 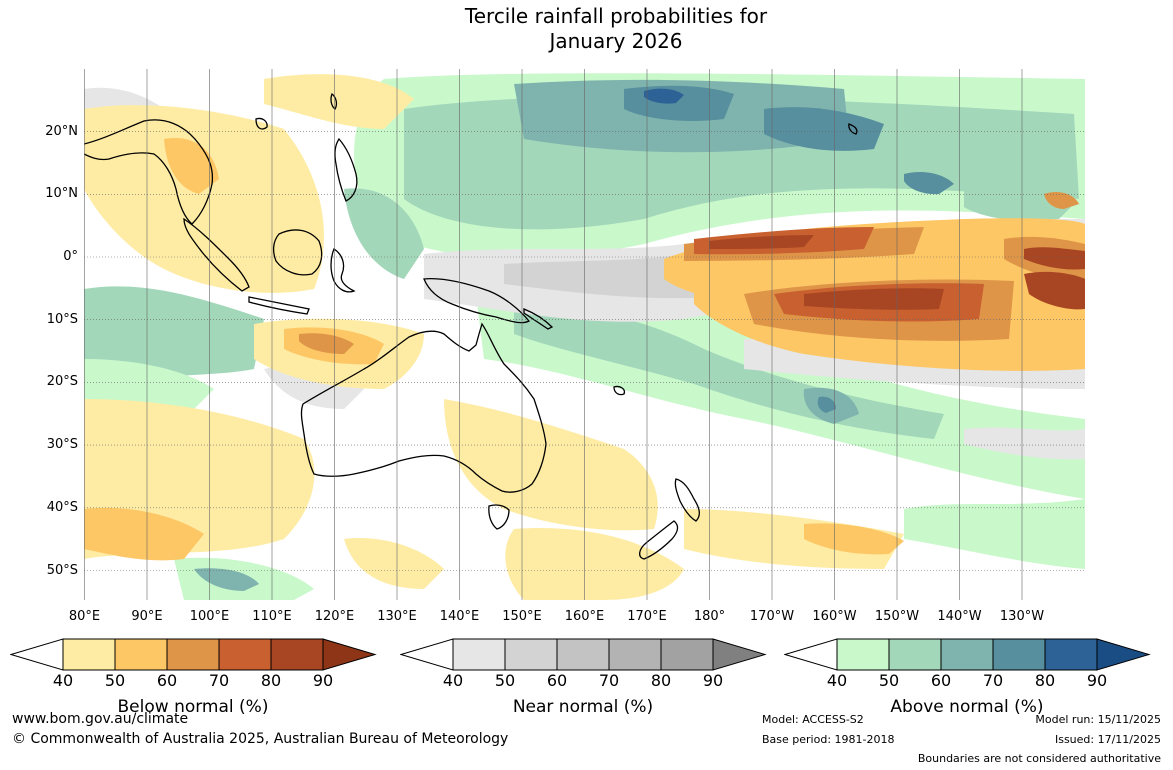 I want to click on longitude-label: 180°, so click(x=709, y=616).